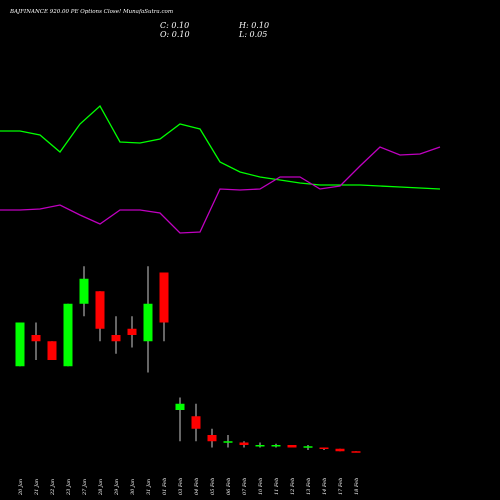 The image size is (500, 500). Describe the element at coordinates (277, 486) in the screenshot. I see `x-tick-label: 11 Feb` at that location.